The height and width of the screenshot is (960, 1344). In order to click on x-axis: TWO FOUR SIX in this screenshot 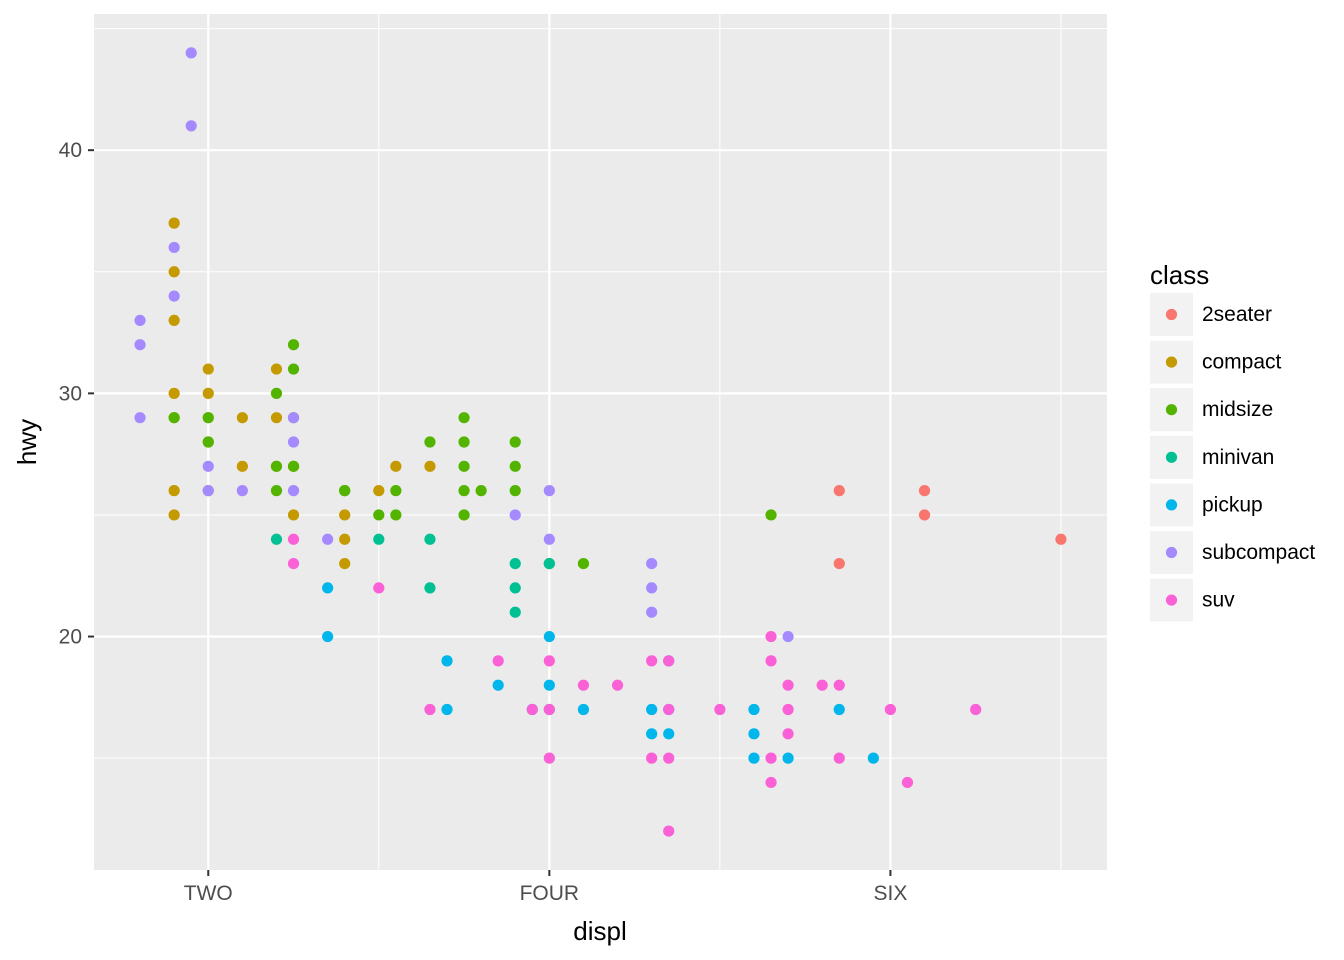, I will do `click(545, 887)`.